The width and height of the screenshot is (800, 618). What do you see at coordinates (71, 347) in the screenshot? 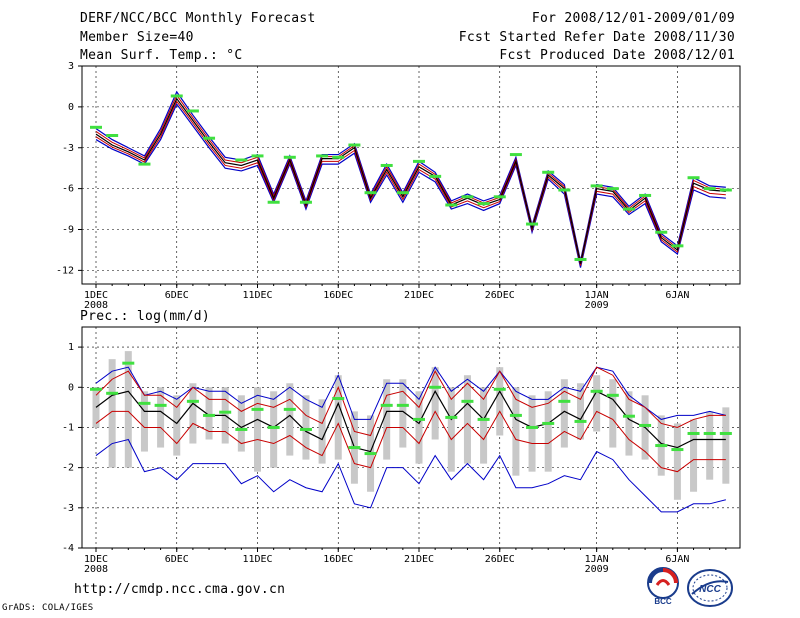
I see `y-tick-label: 1` at bounding box center [71, 347].